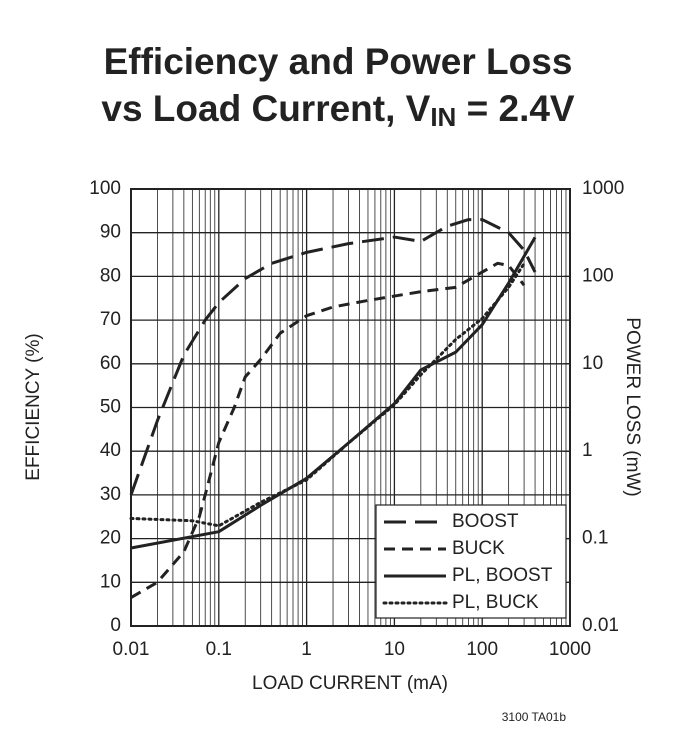  I want to click on y2-tick-label: 0.01, so click(600, 625).